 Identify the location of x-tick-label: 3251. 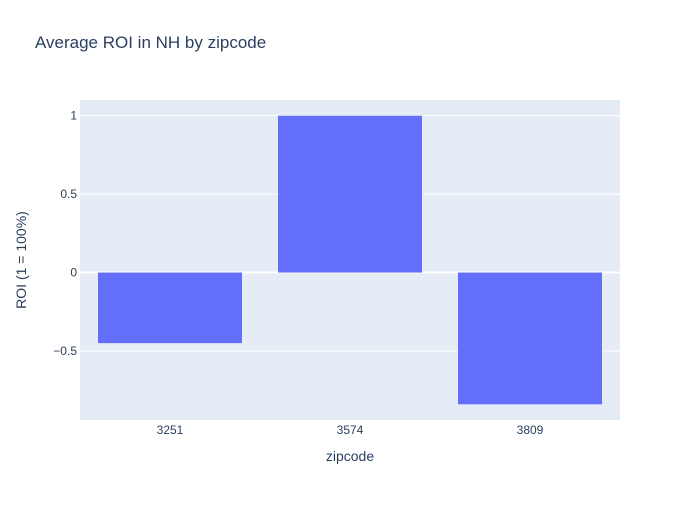
(170, 430).